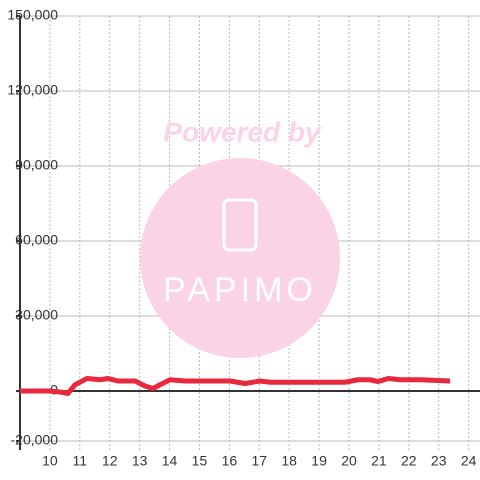  I want to click on x-tick-label: 17, so click(259, 461).